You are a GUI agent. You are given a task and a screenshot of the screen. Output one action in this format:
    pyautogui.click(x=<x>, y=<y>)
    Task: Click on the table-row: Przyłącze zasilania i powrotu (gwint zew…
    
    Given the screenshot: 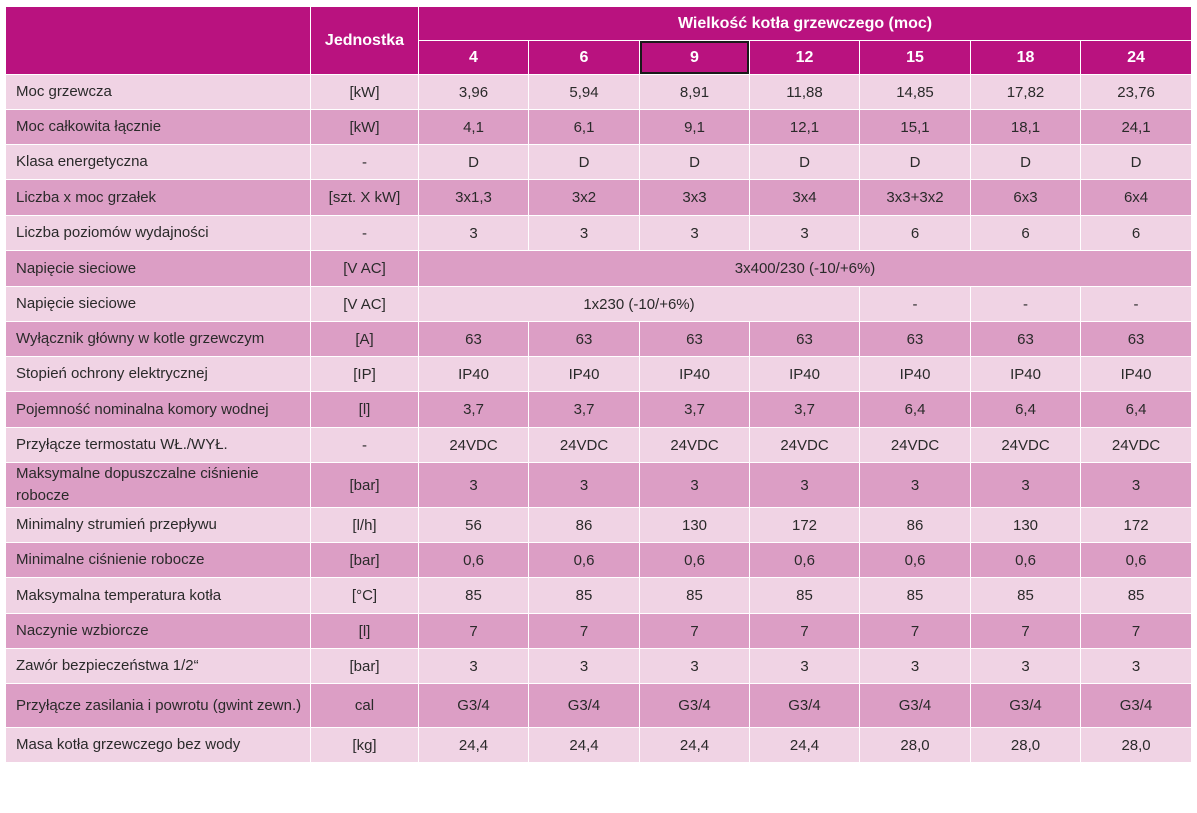 What is the action you would take?
    pyautogui.click(x=599, y=706)
    